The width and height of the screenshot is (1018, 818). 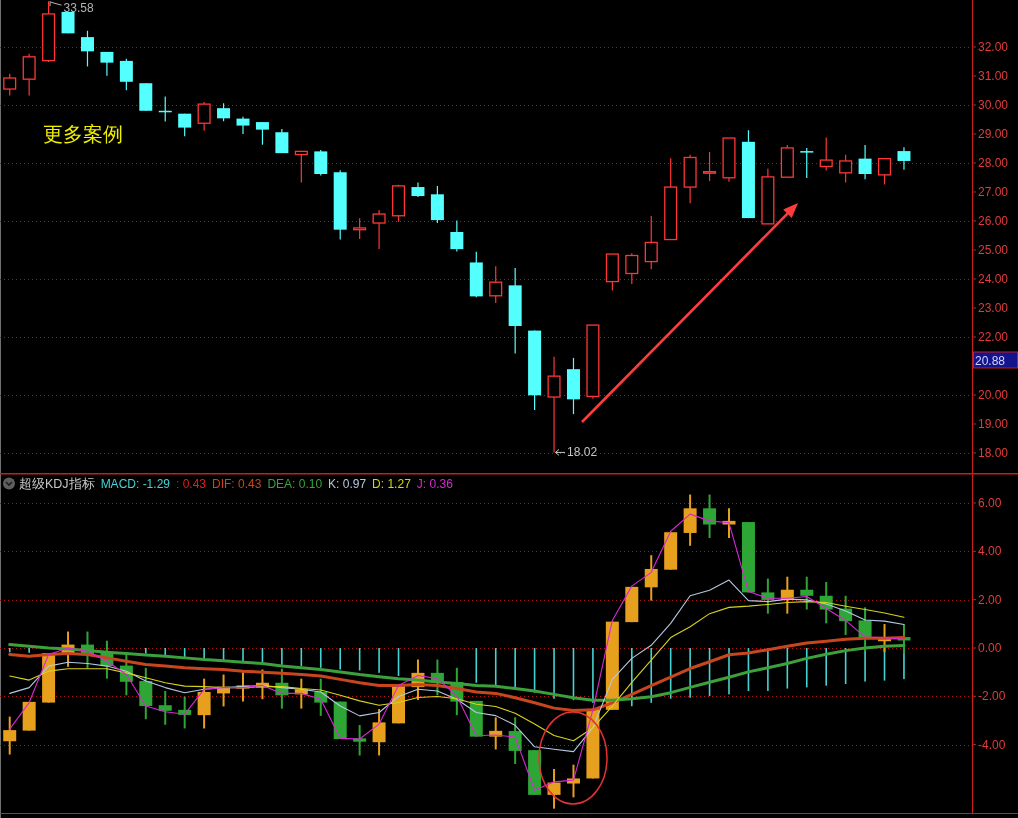 What do you see at coordinates (993, 104) in the screenshot?
I see `y-tick-label: 30.00` at bounding box center [993, 104].